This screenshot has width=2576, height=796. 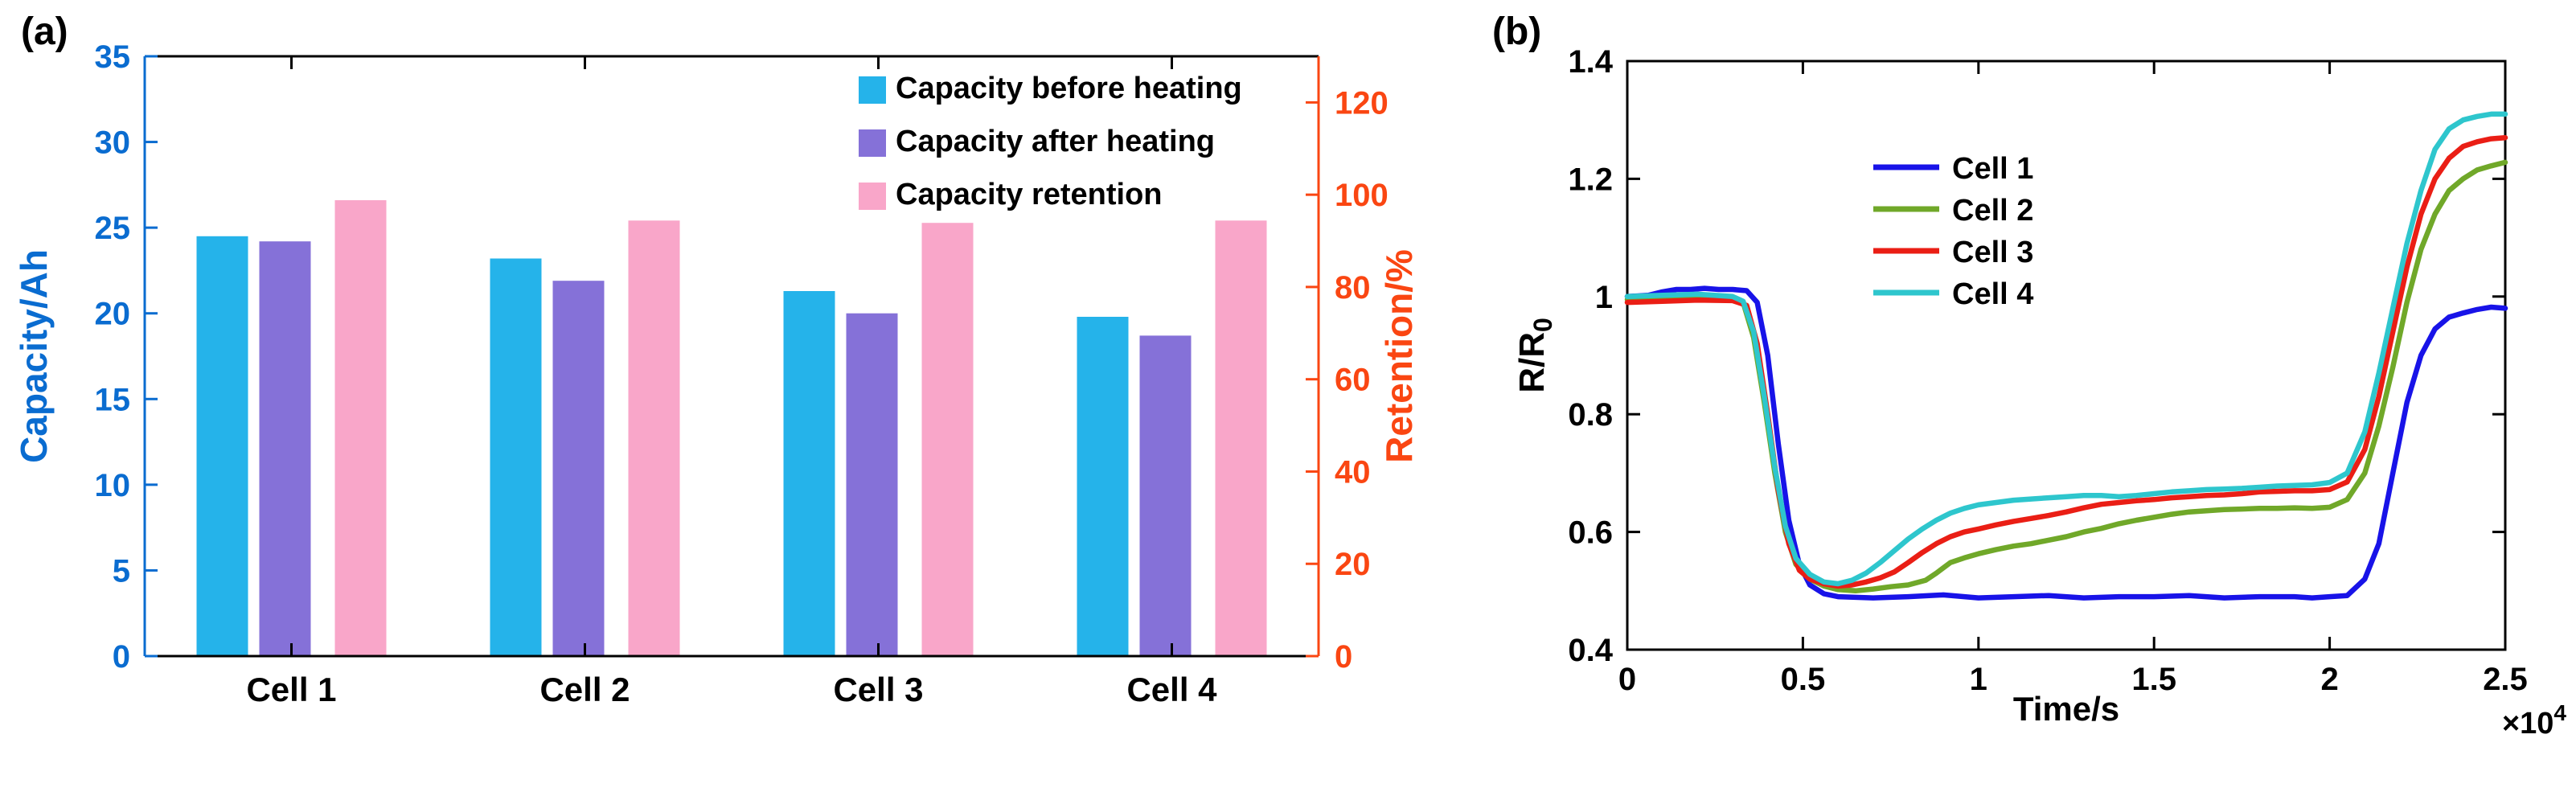 I want to click on legend-label: Cell 4, so click(x=1992, y=294).